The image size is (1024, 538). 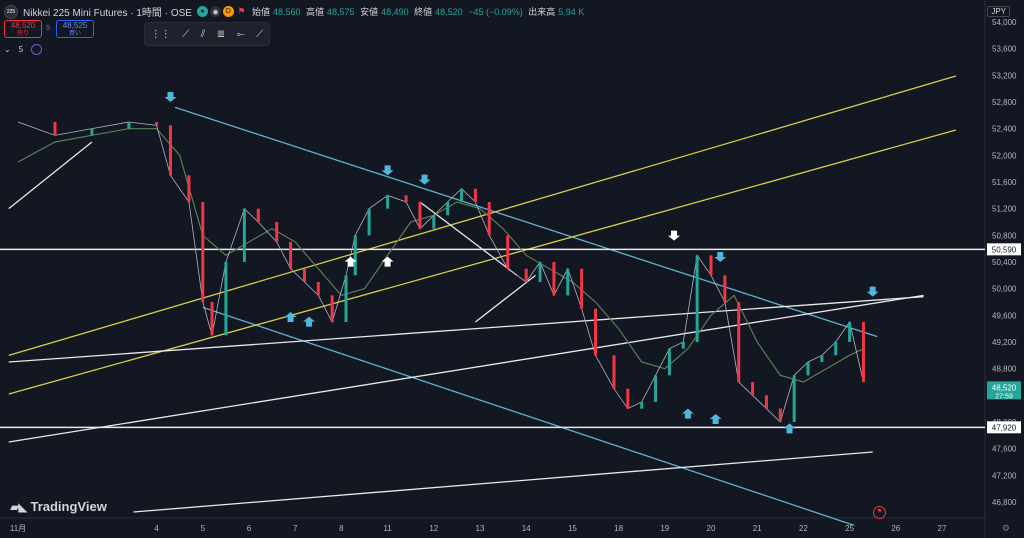 I want to click on y-tick-label: 50,000, so click(x=1004, y=289).